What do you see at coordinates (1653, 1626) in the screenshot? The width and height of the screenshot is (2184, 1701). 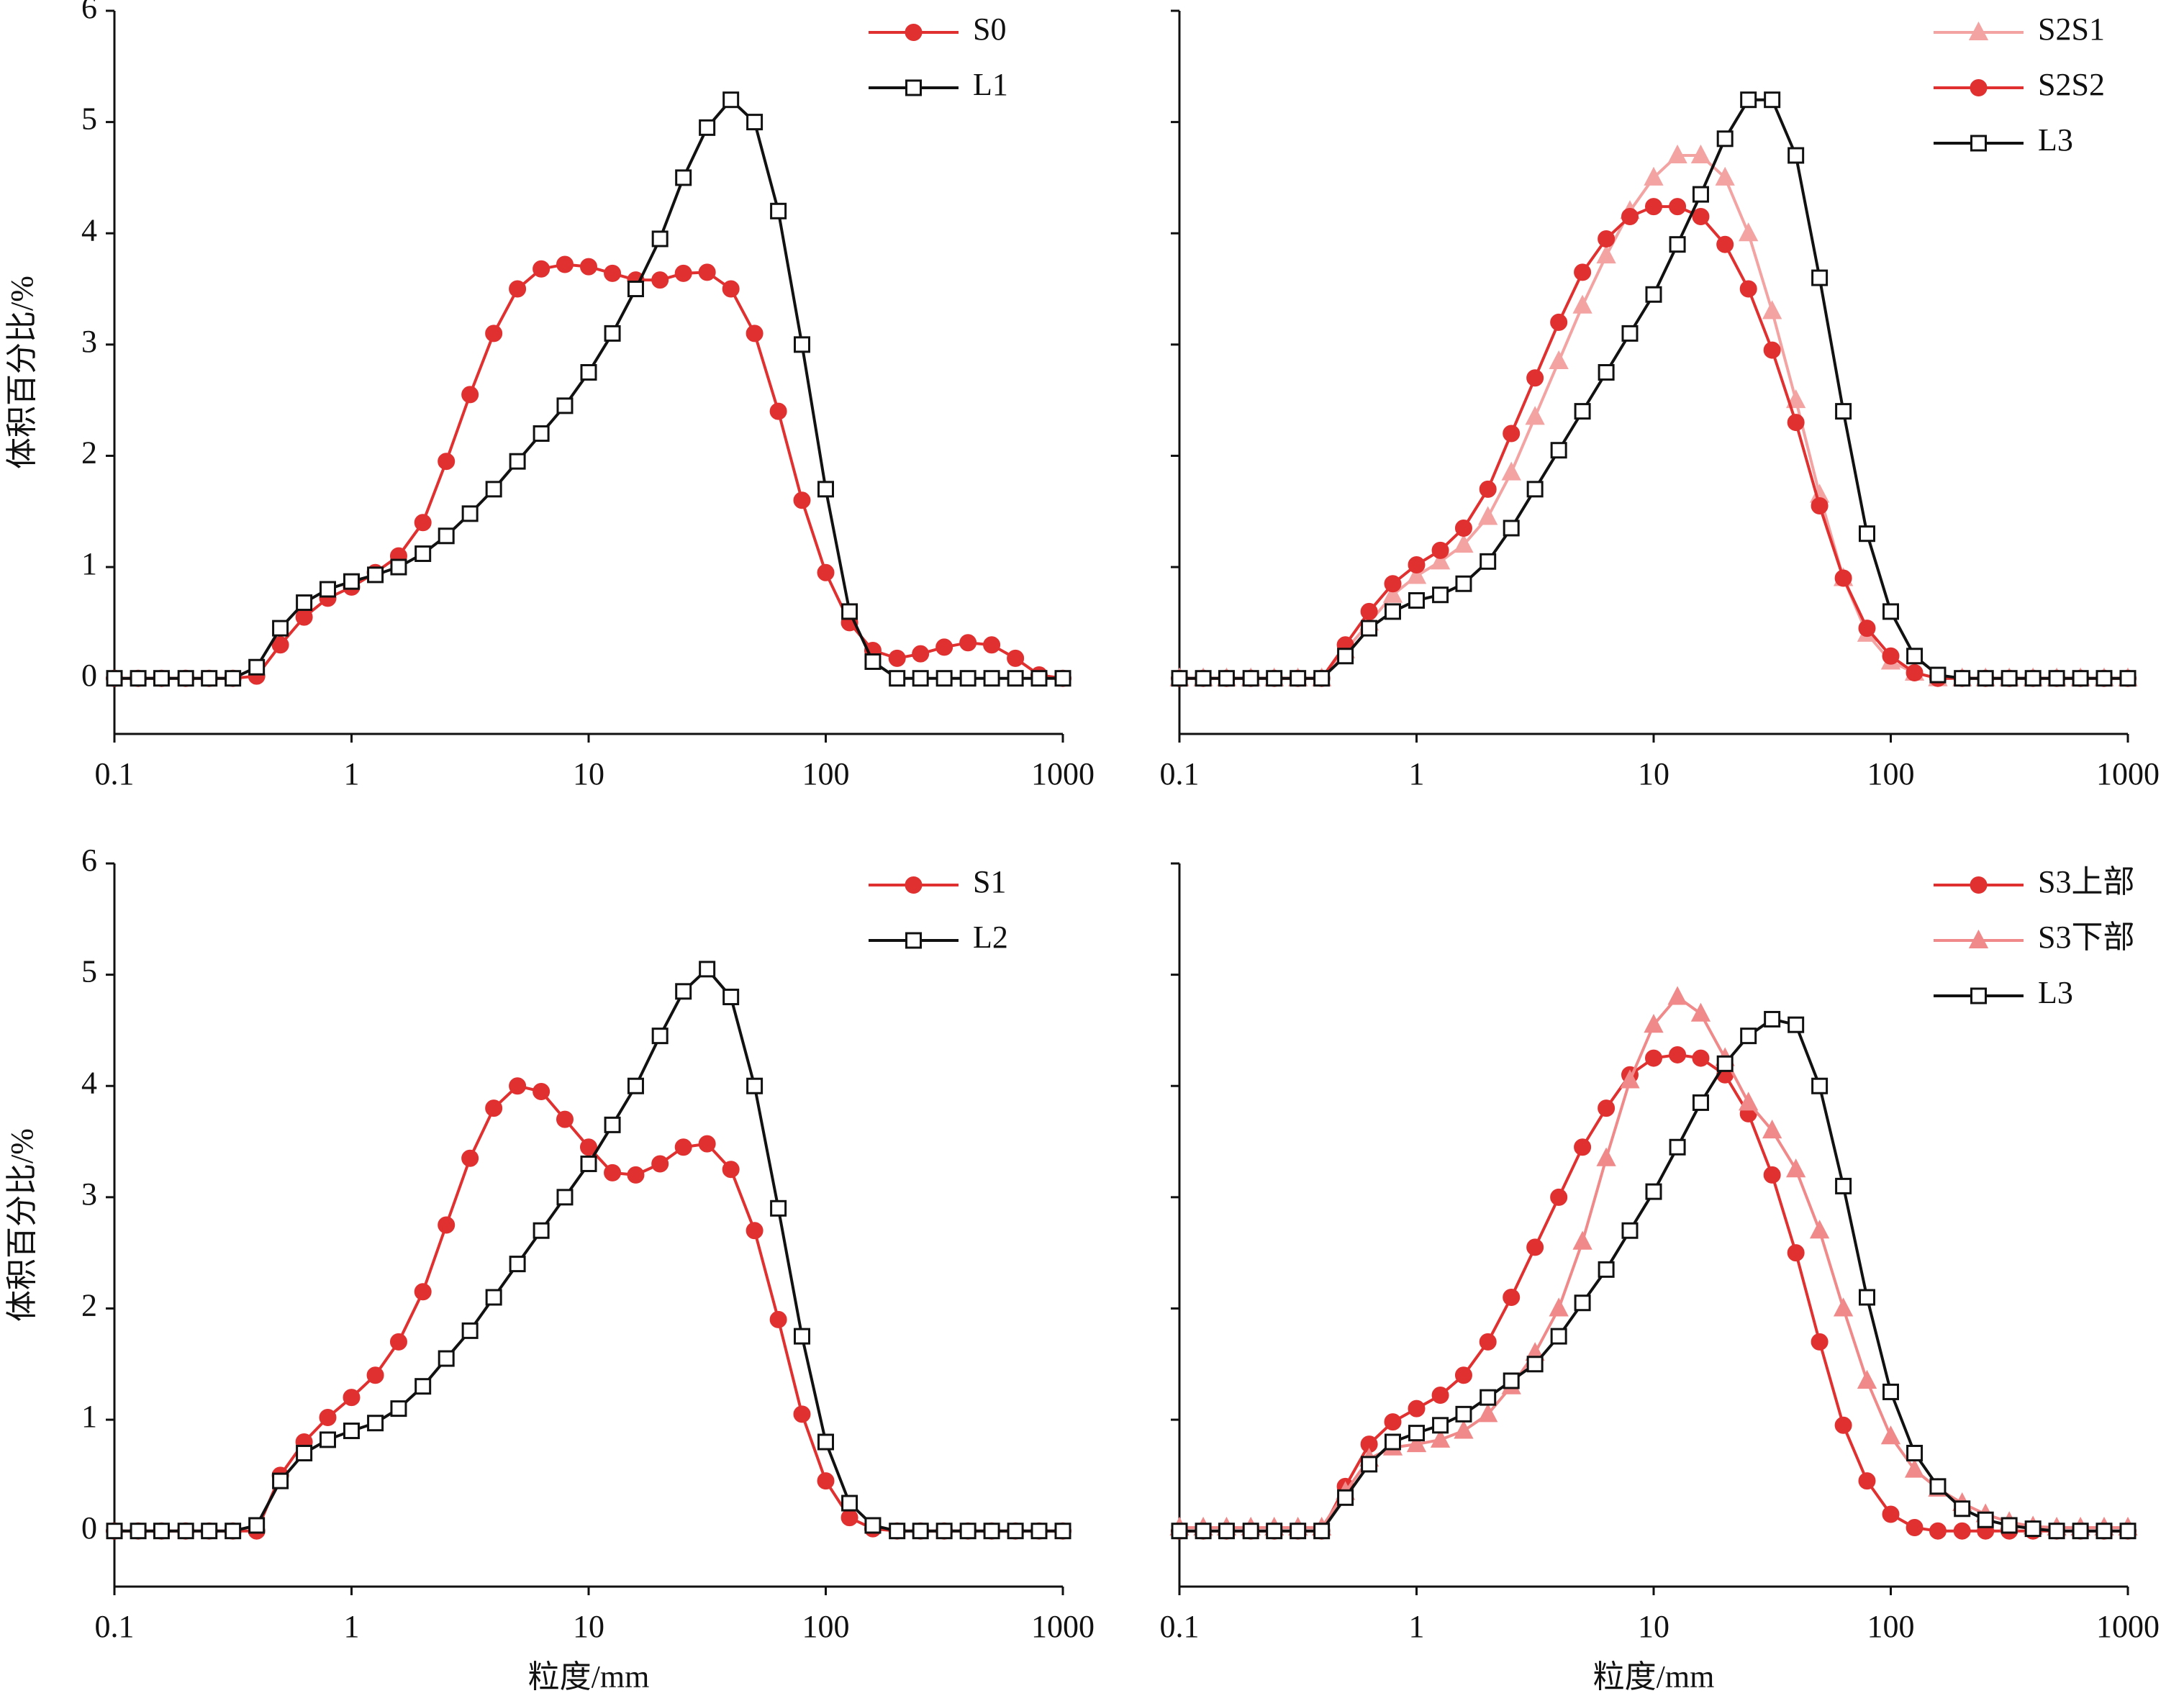 I see `x-tick-label: 10` at bounding box center [1653, 1626].